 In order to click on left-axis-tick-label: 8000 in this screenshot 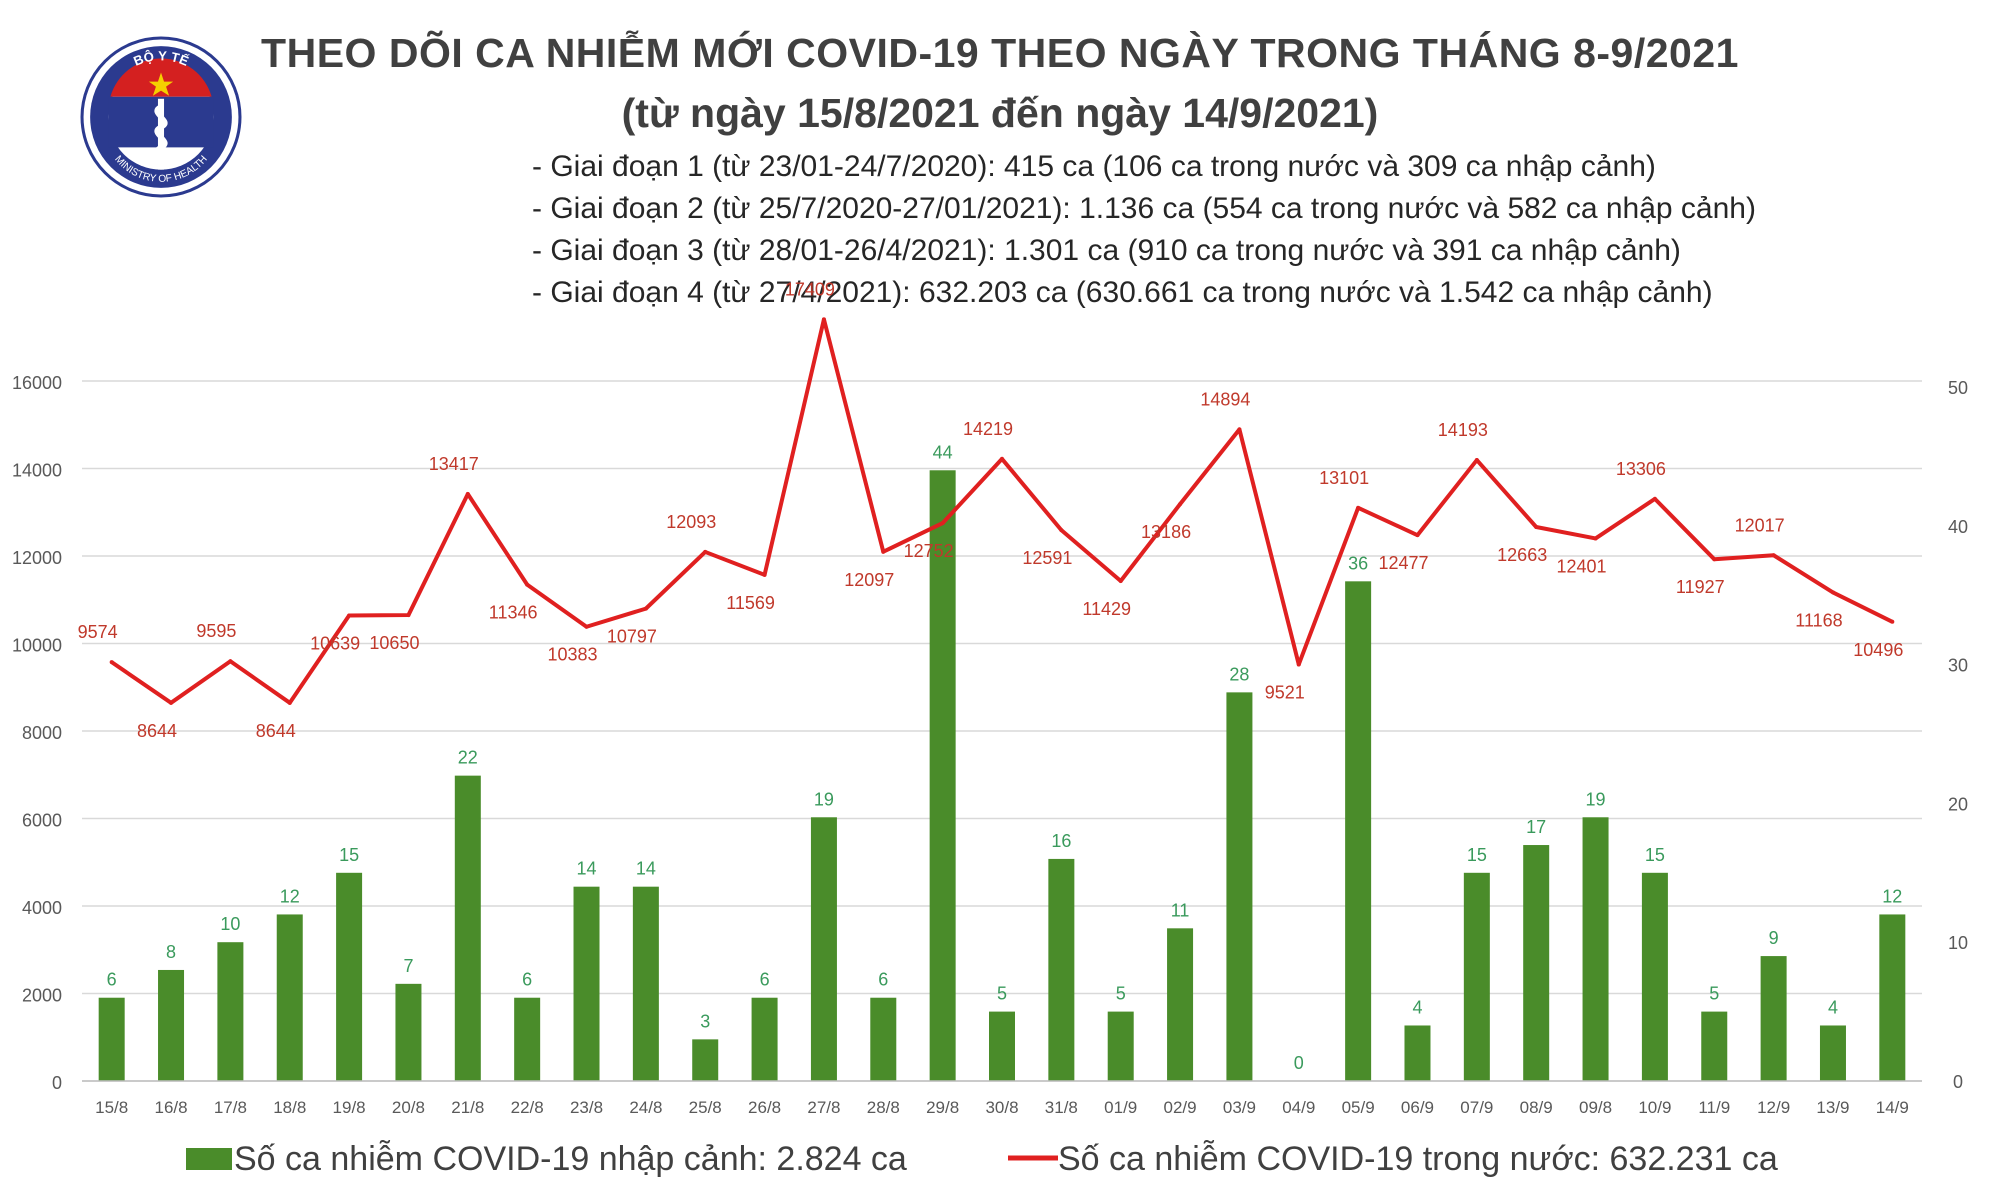, I will do `click(42, 733)`.